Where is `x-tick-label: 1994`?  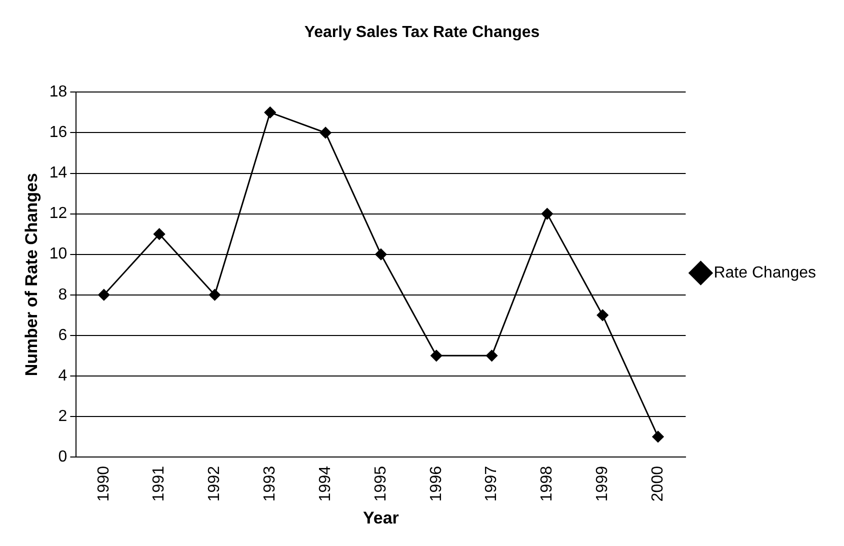 x-tick-label: 1994 is located at coordinates (325, 484).